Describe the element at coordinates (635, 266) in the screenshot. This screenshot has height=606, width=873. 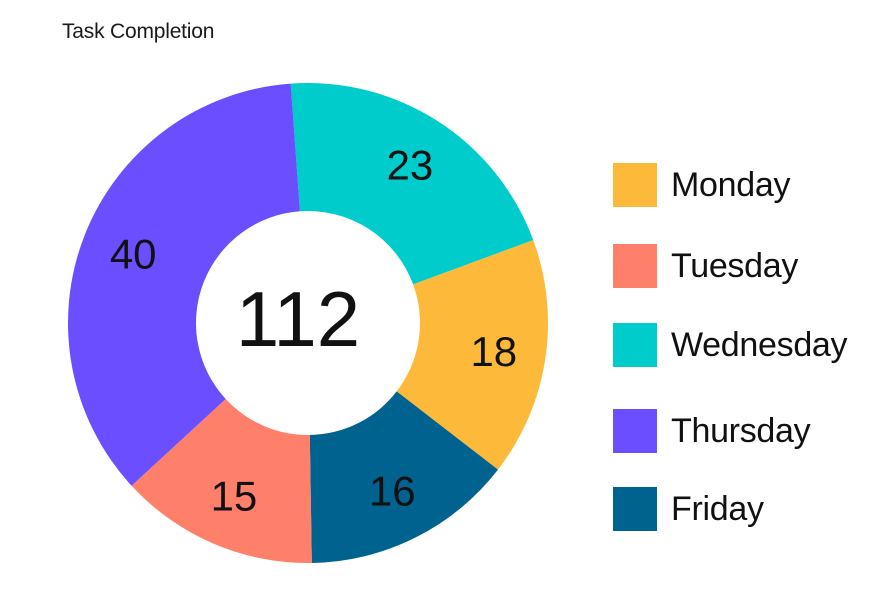
I see `legend-swatch-tuesday` at that location.